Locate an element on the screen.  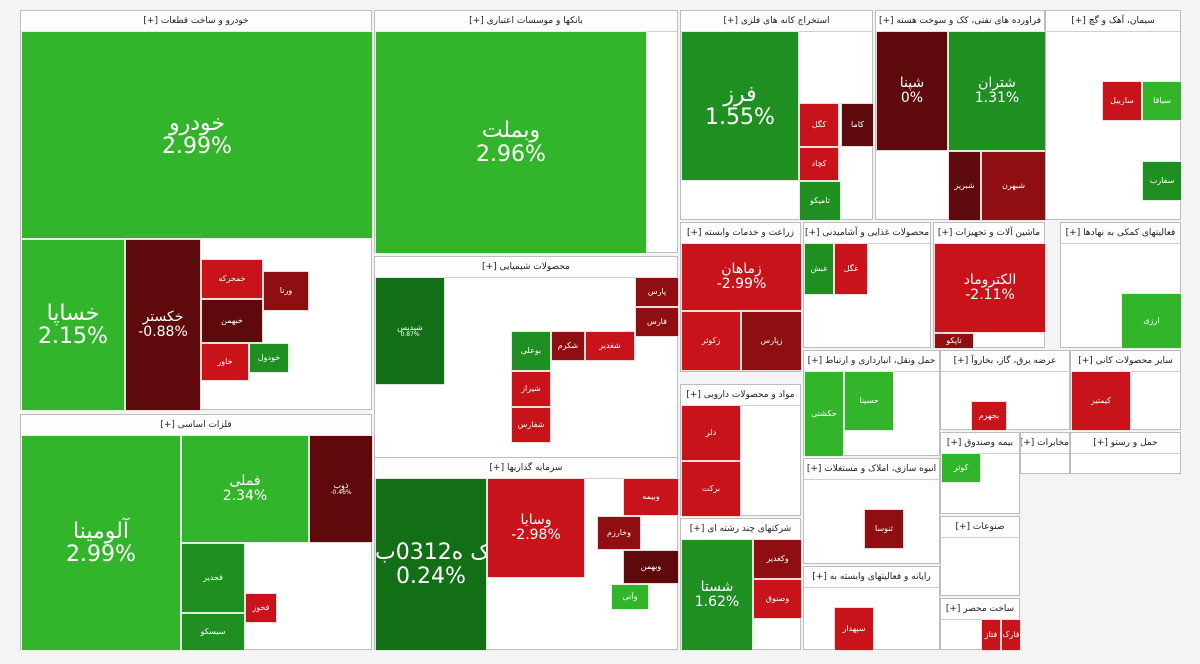
stock-tile: دلر is located at coordinates (711, 433).